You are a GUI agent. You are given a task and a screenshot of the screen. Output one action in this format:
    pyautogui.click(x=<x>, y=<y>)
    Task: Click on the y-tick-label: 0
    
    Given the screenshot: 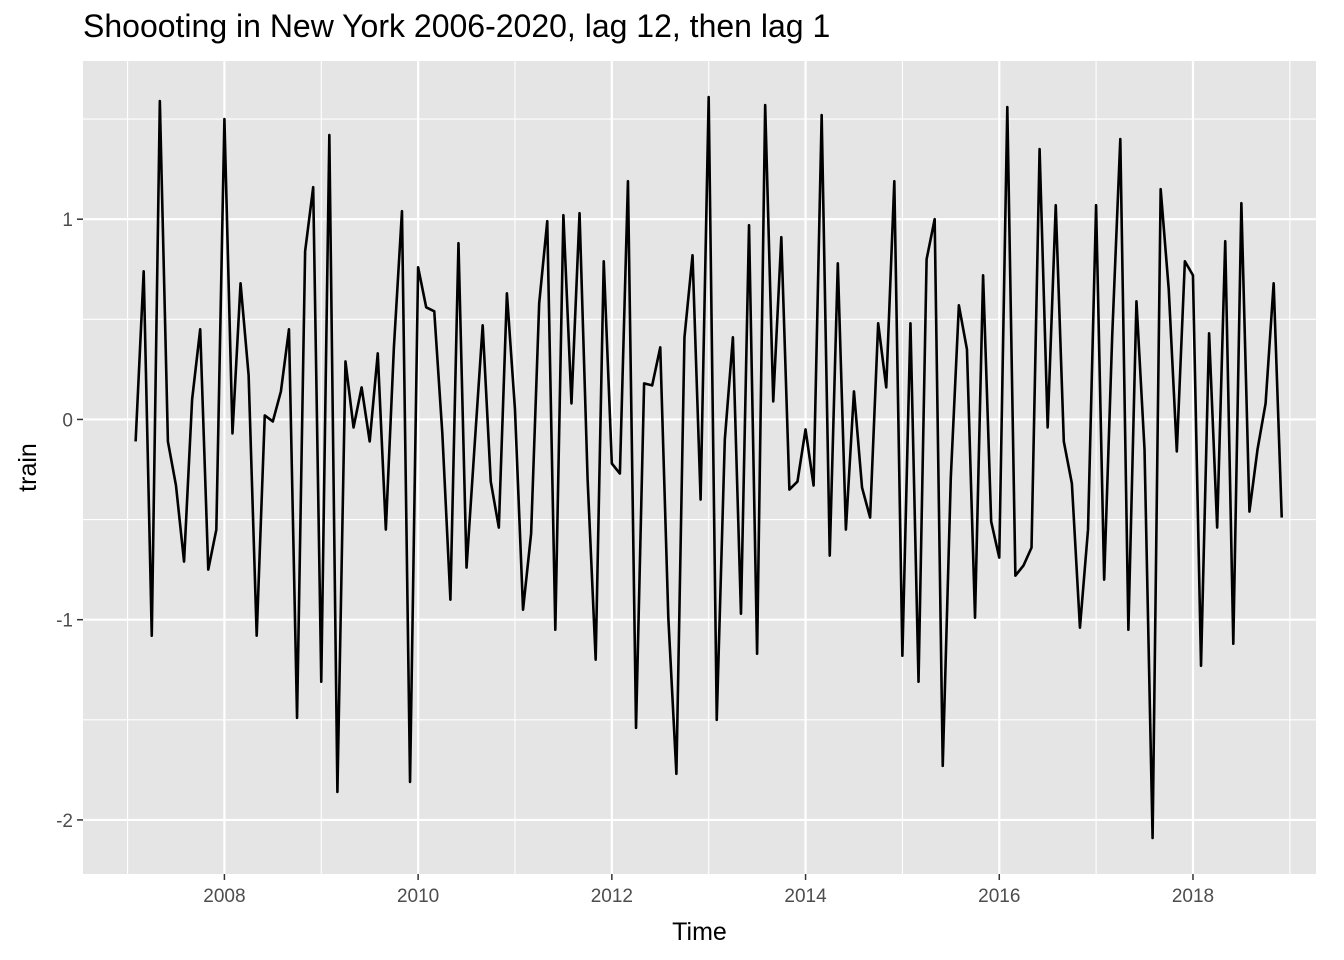 What is the action you would take?
    pyautogui.click(x=67, y=420)
    